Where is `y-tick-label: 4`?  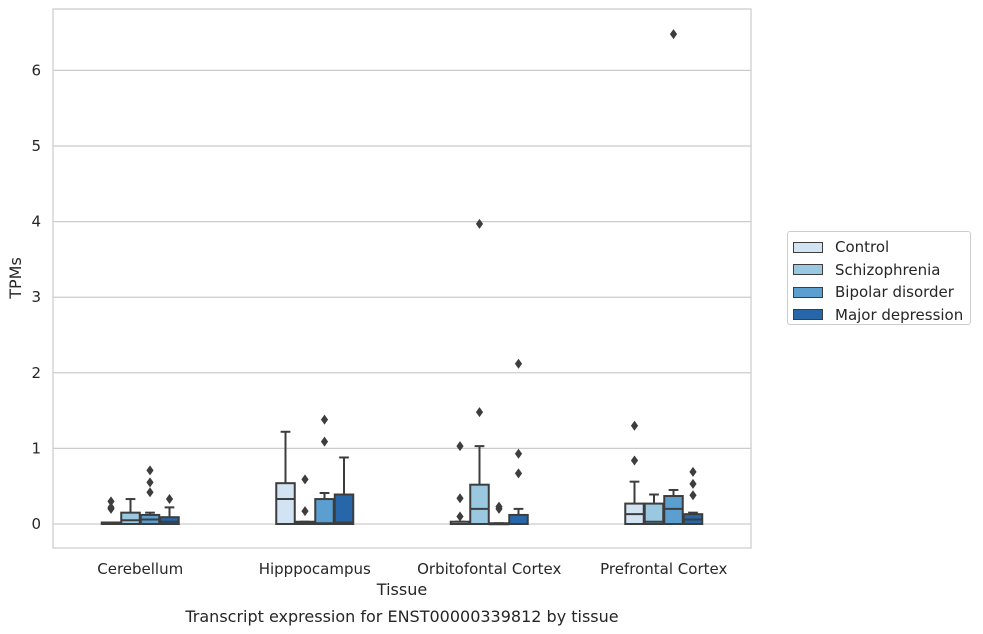 y-tick-label: 4 is located at coordinates (36, 222).